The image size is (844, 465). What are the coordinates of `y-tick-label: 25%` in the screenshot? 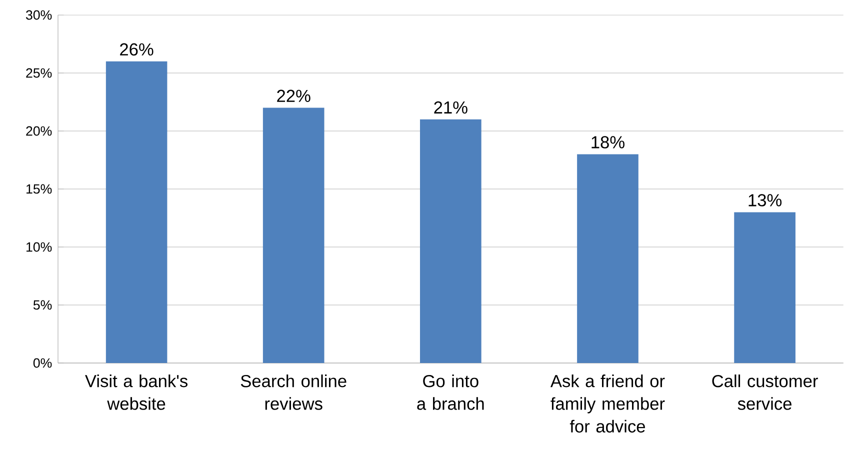 It's located at (39, 73).